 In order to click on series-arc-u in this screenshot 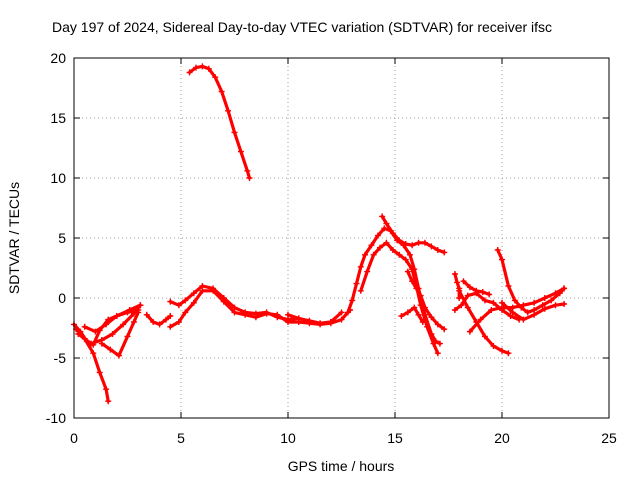, I will do `click(476, 288)`.